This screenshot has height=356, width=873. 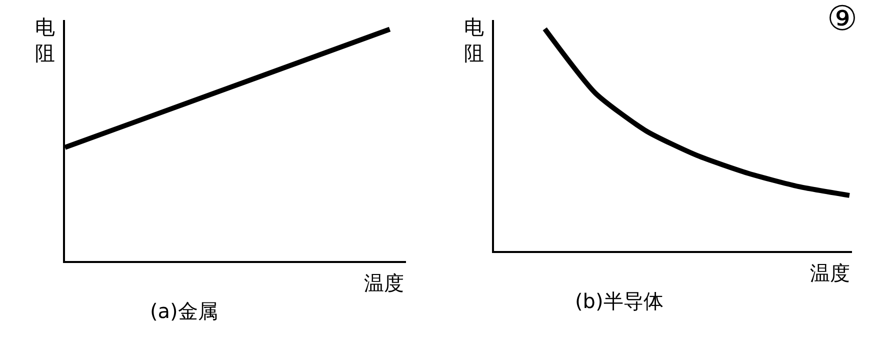 I want to click on text: (a)金属, so click(x=184, y=311).